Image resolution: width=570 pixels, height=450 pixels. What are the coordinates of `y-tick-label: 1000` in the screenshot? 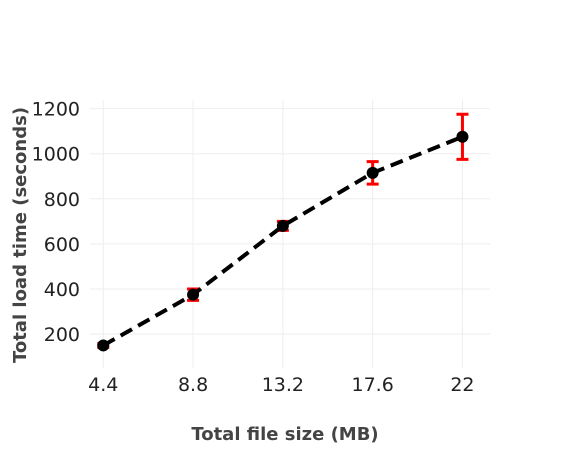 It's located at (56, 155).